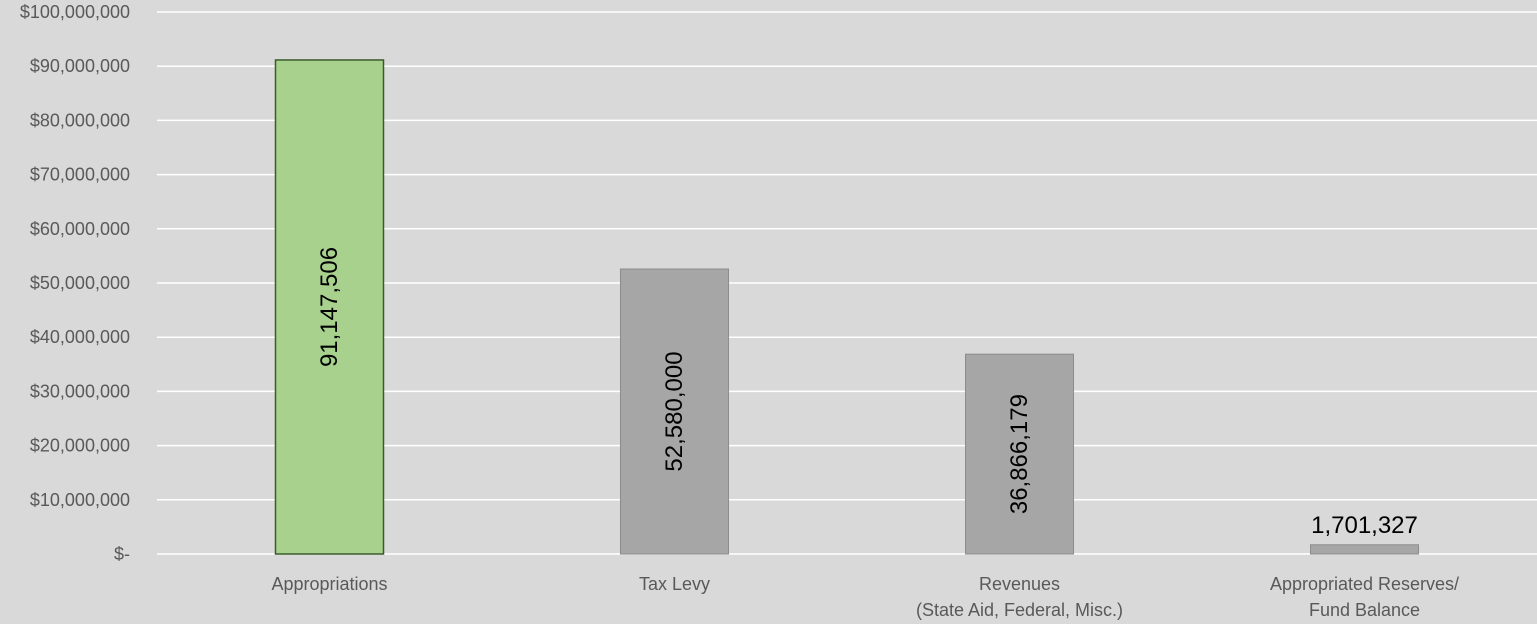 Image resolution: width=1537 pixels, height=624 pixels. Describe the element at coordinates (80, 500) in the screenshot. I see `y-tick-label: $10,000,000` at that location.